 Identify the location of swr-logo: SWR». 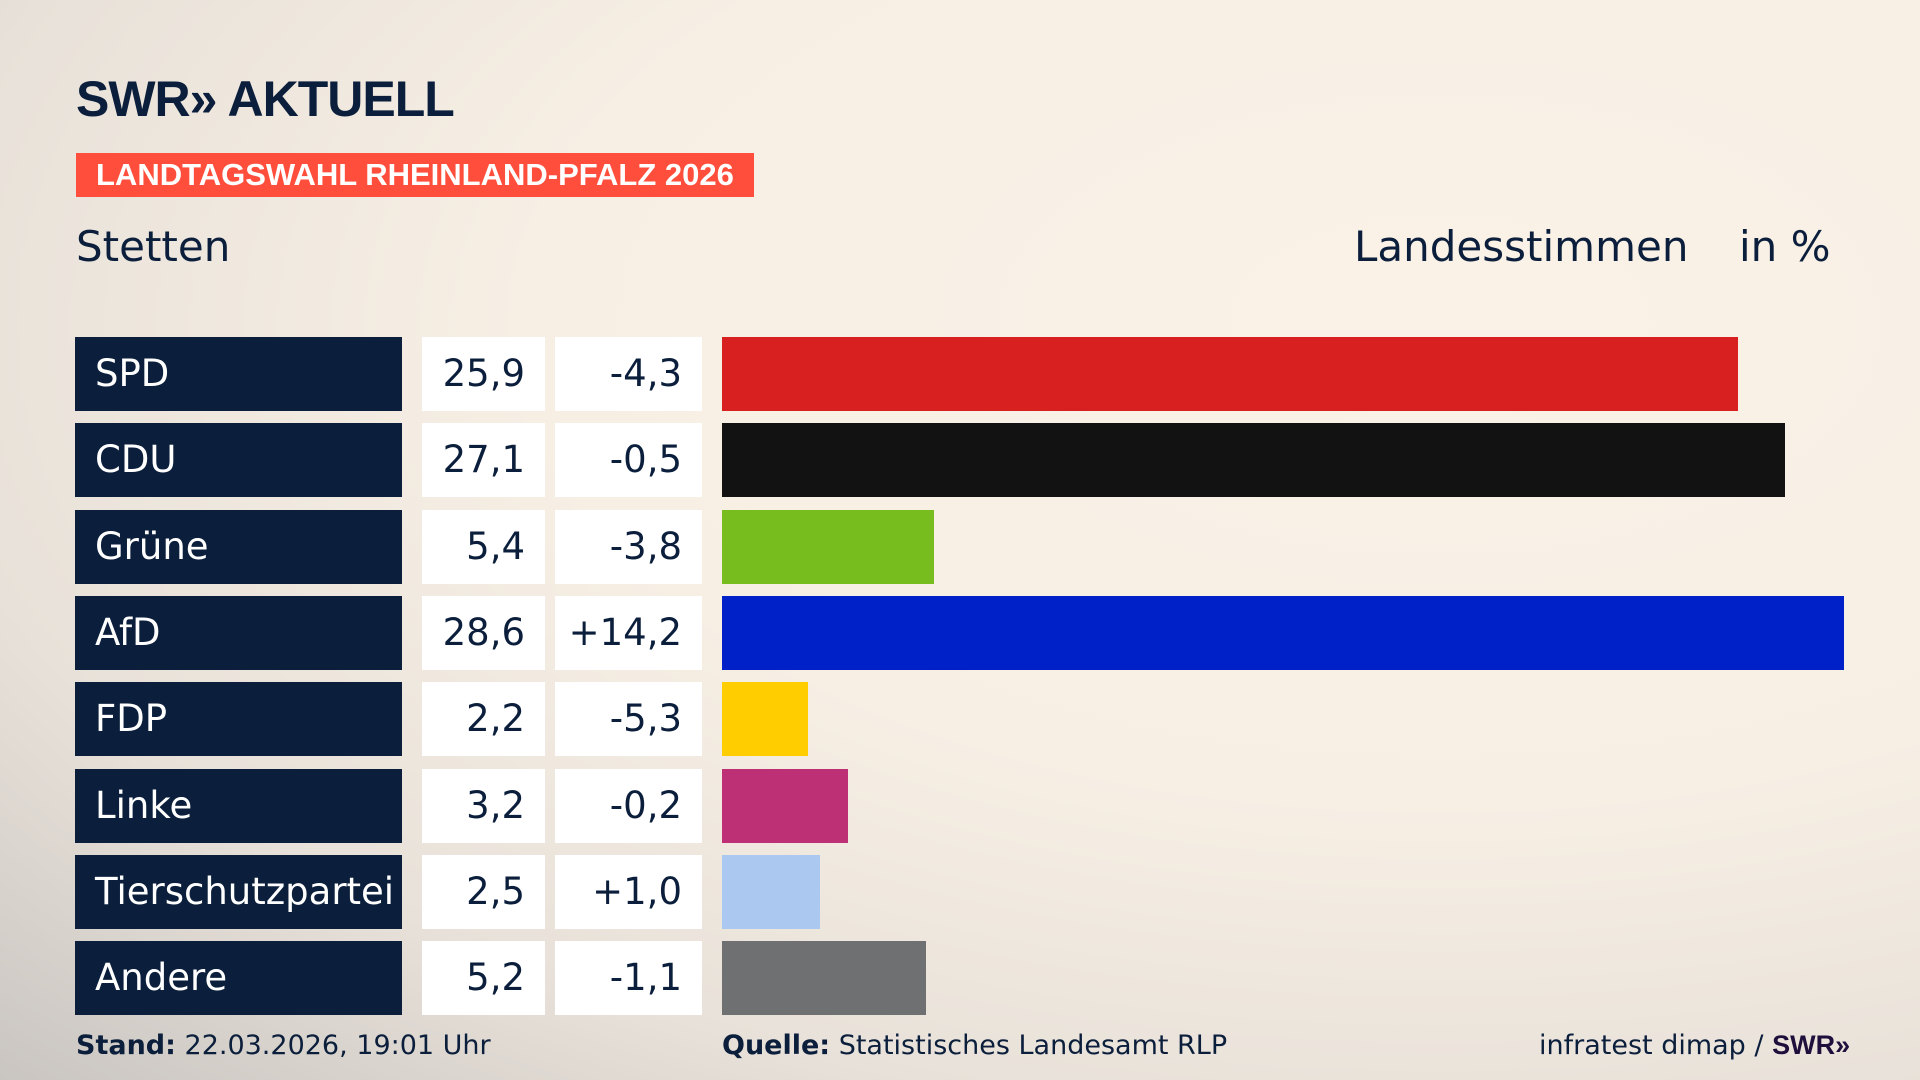
(1811, 1045).